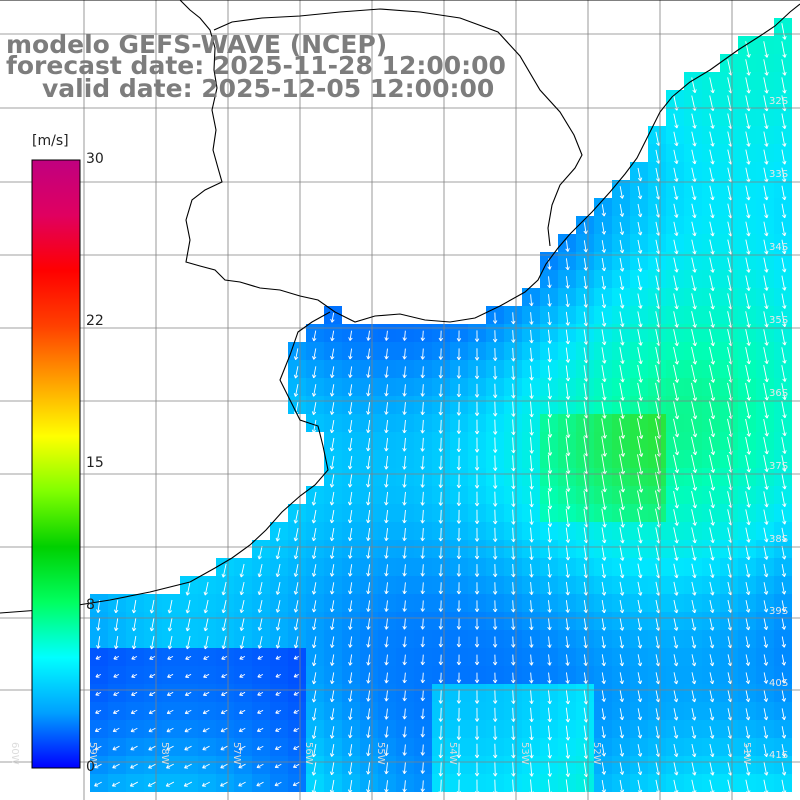  Describe the element at coordinates (778, 174) in the screenshot. I see `latitude-label: 33S` at that location.